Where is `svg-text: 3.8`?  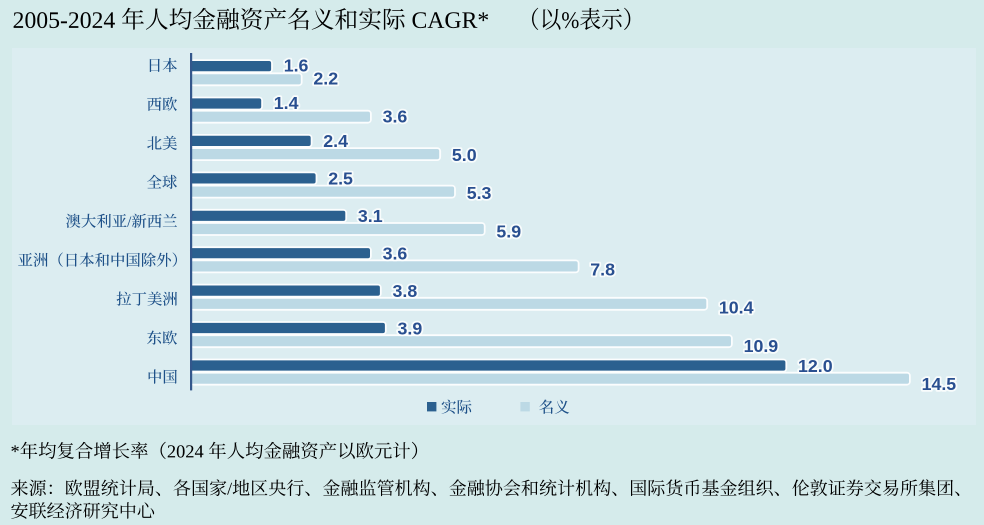
svg-text: 3.8 is located at coordinates (405, 291).